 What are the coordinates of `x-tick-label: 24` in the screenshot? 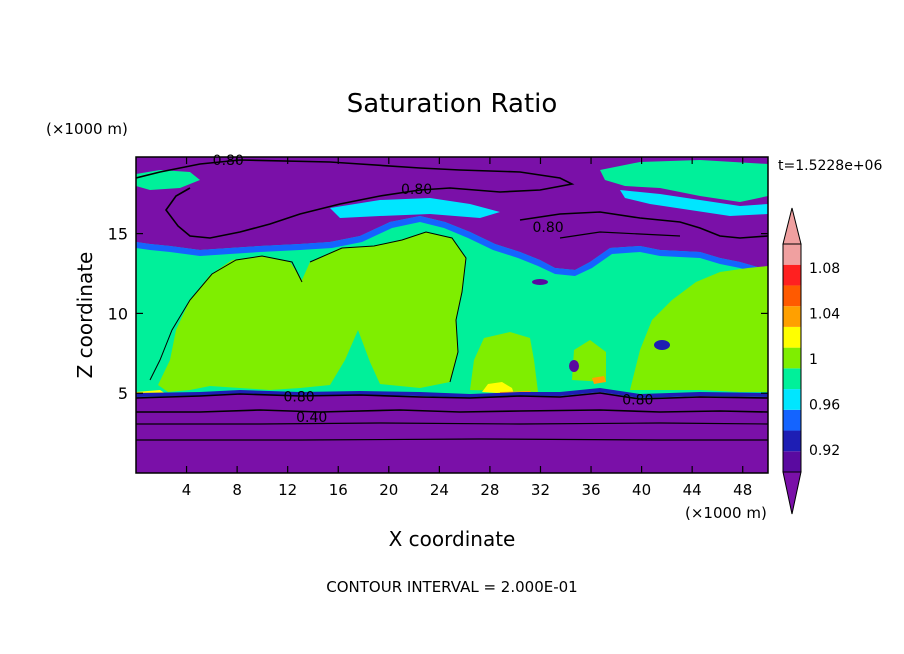 It's located at (439, 490).